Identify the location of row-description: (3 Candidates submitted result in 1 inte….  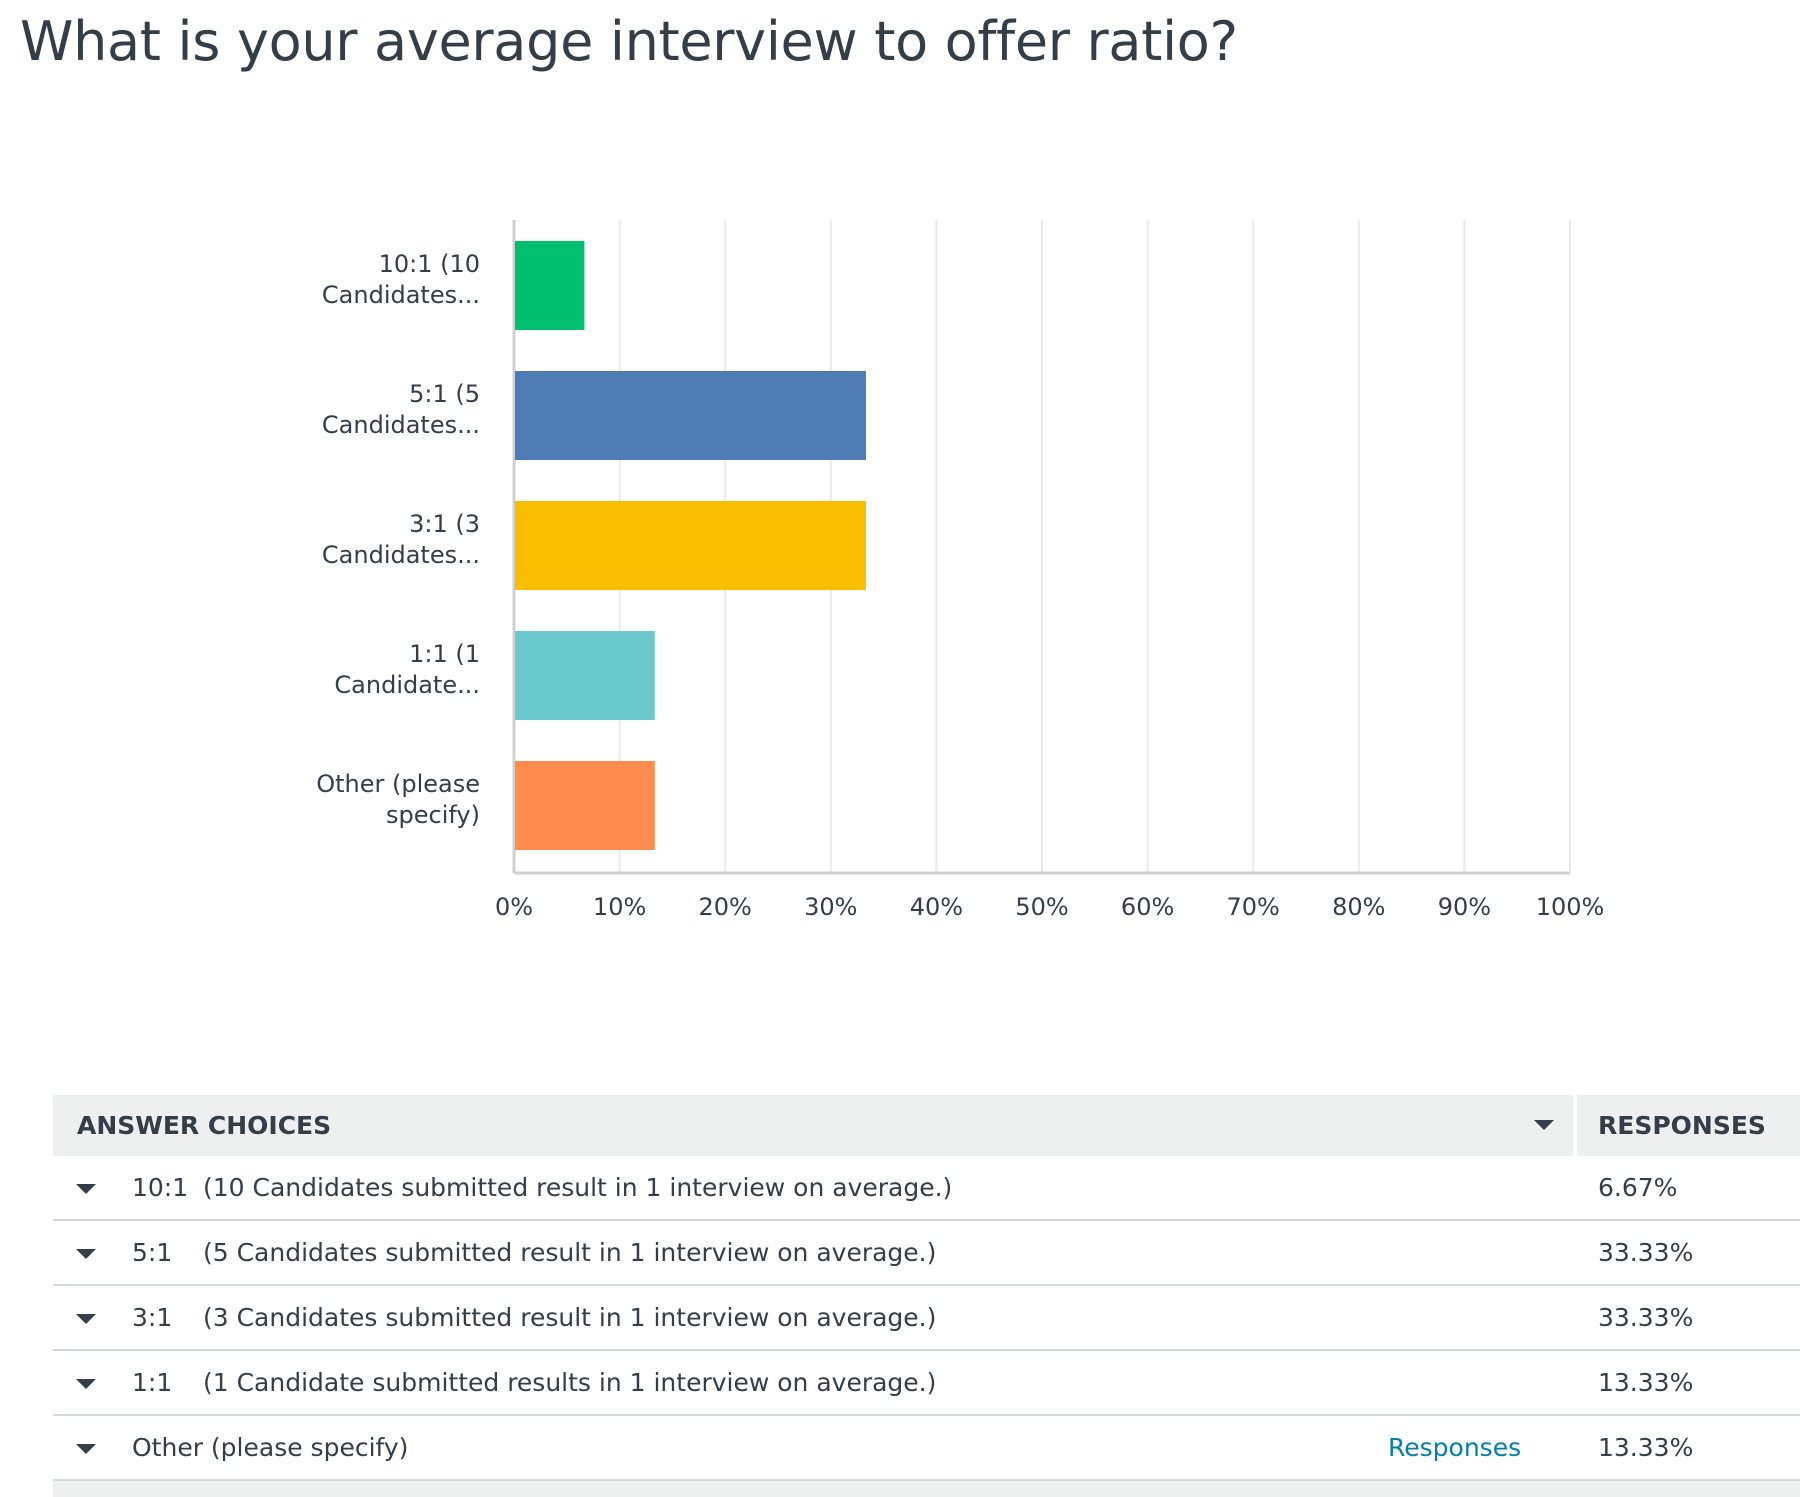
(570, 1317).